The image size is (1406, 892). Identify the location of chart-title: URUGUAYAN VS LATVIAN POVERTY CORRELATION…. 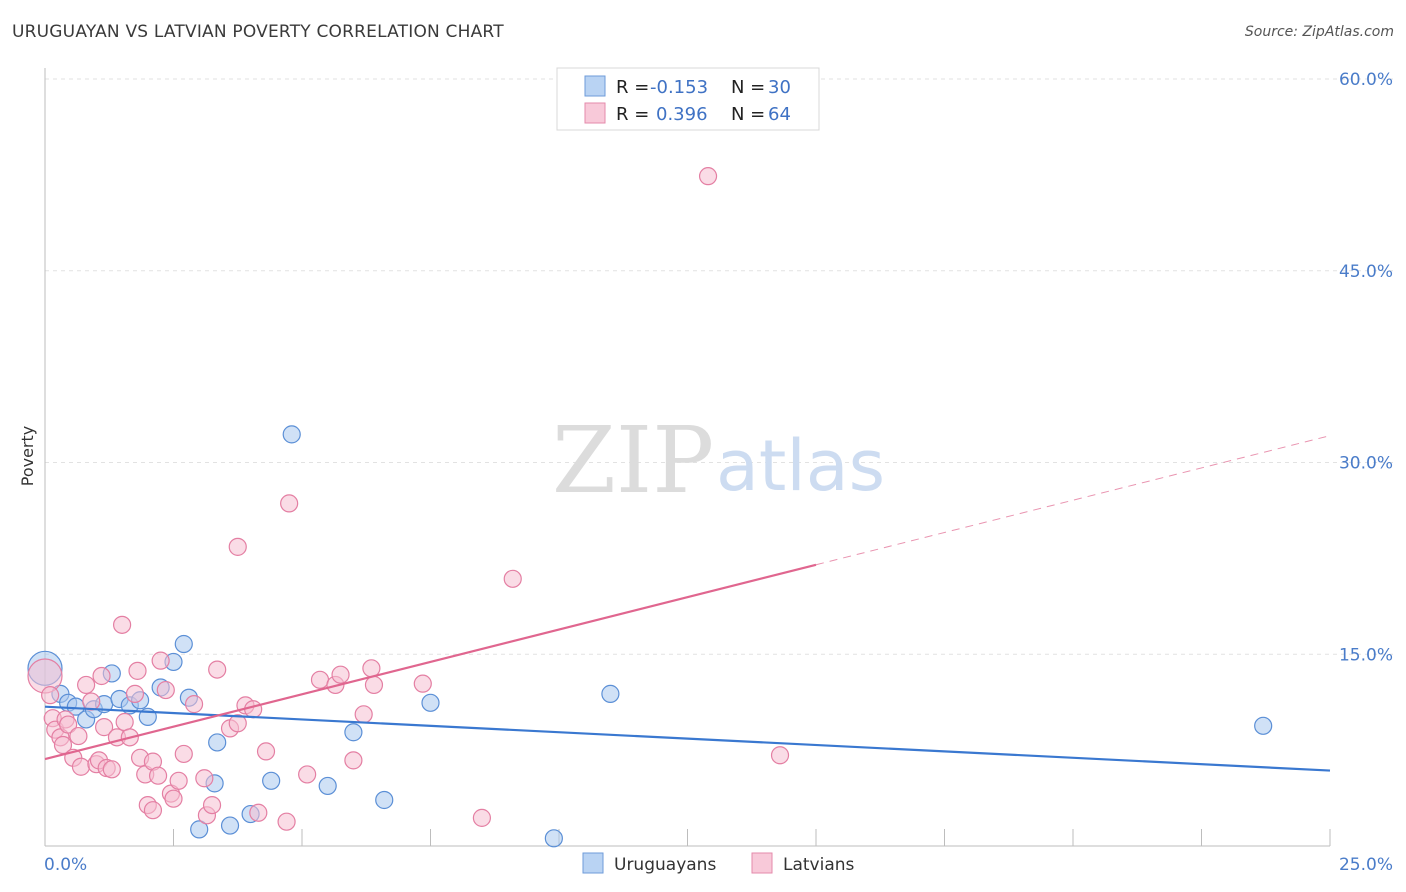
(258, 32).